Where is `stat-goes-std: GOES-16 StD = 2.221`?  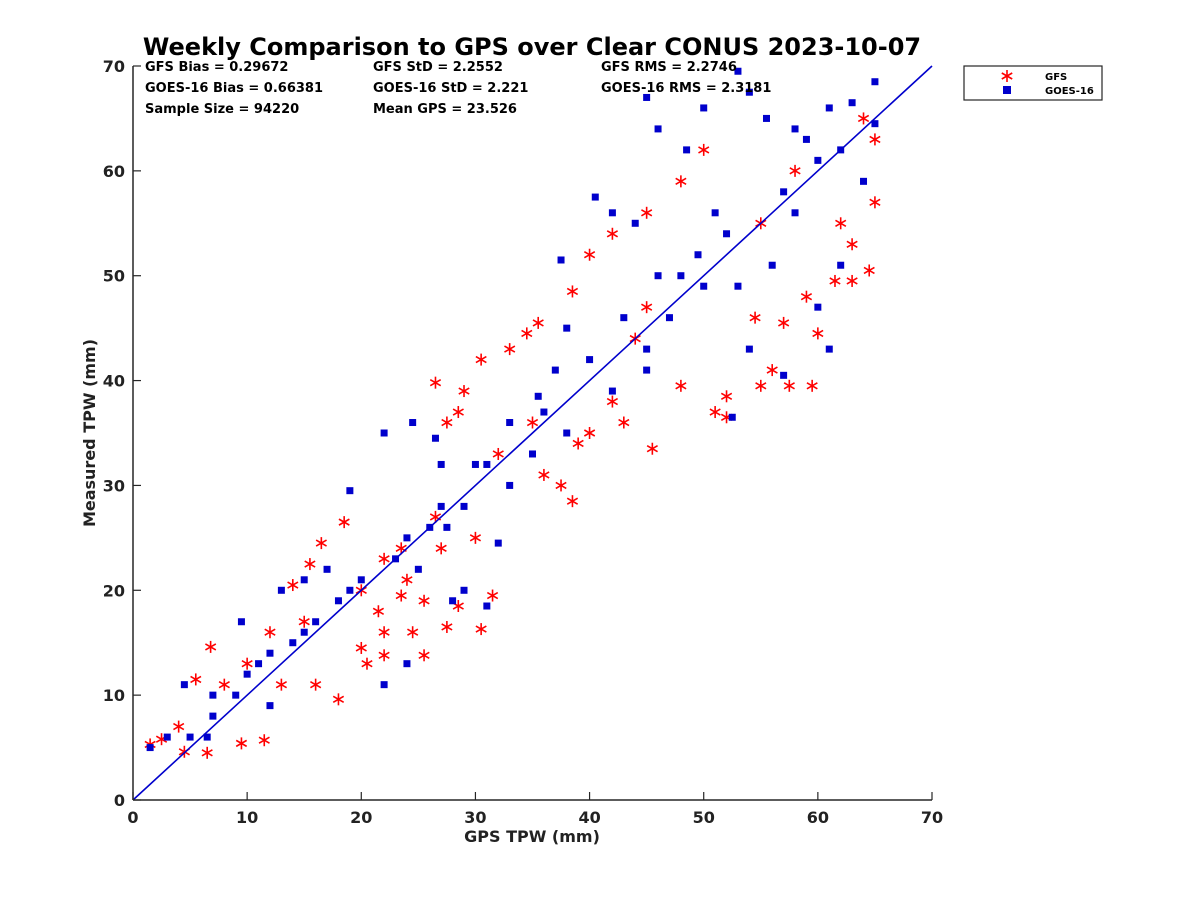 stat-goes-std: GOES-16 StD = 2.221 is located at coordinates (450, 88).